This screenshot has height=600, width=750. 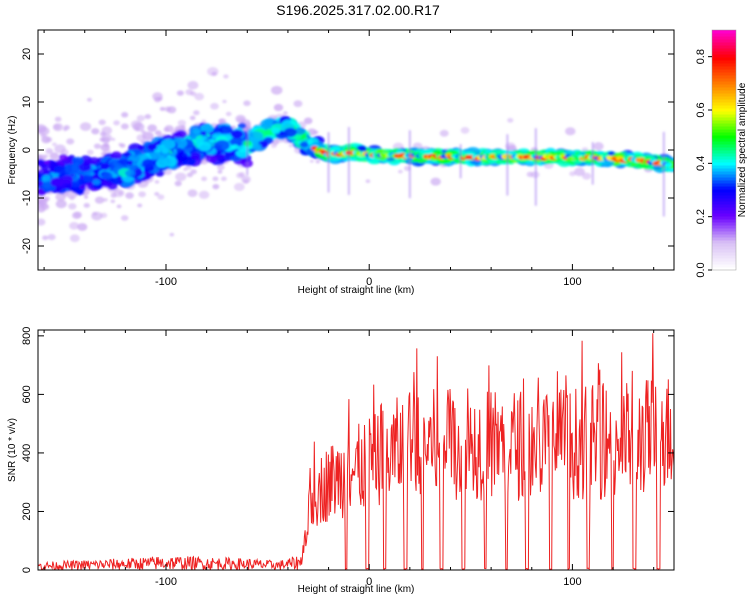 I want to click on colorbar-label: Normalized spectral amplitude, so click(x=742, y=149).